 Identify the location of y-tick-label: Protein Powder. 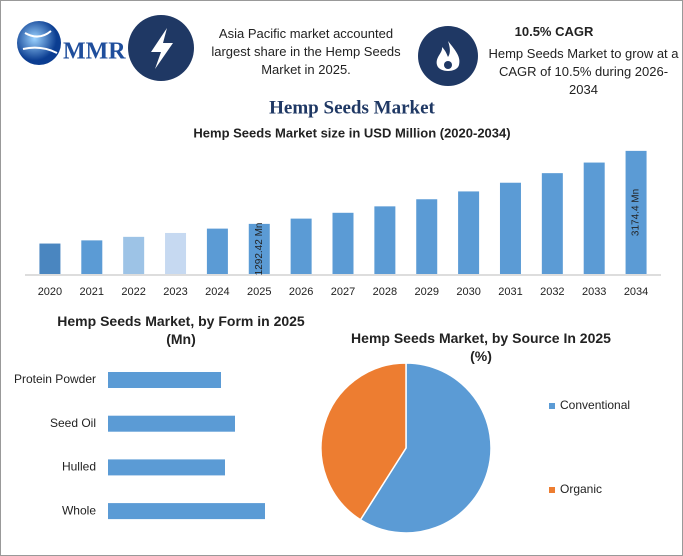
(55, 379).